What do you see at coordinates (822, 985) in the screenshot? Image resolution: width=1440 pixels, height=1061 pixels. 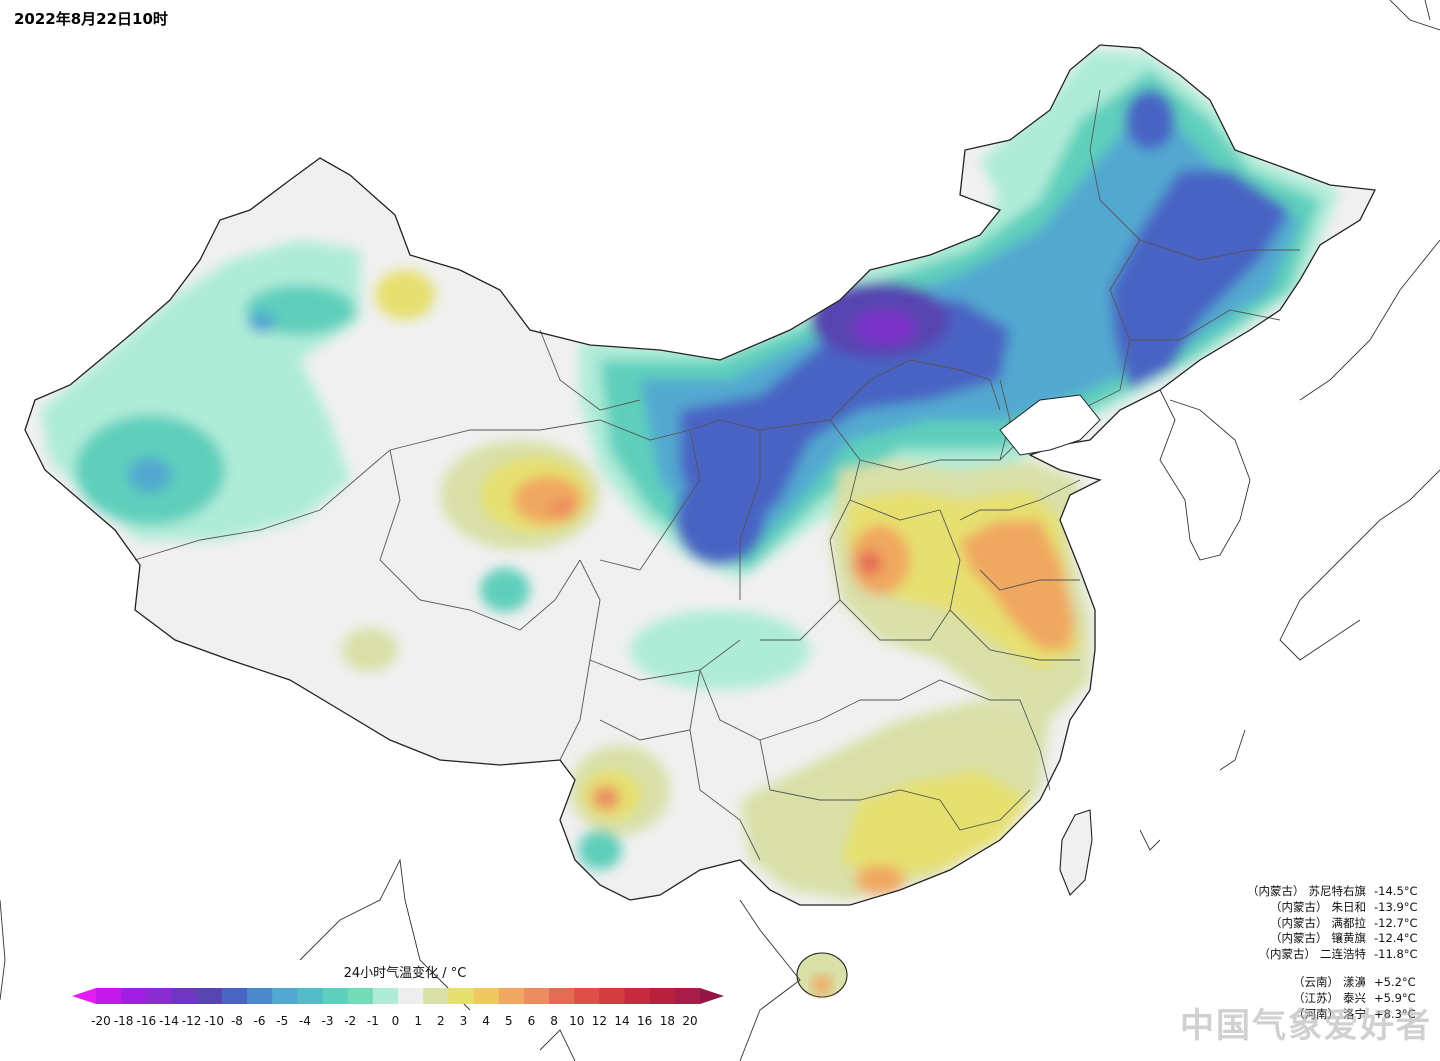 I see `hainan-warm-spot` at bounding box center [822, 985].